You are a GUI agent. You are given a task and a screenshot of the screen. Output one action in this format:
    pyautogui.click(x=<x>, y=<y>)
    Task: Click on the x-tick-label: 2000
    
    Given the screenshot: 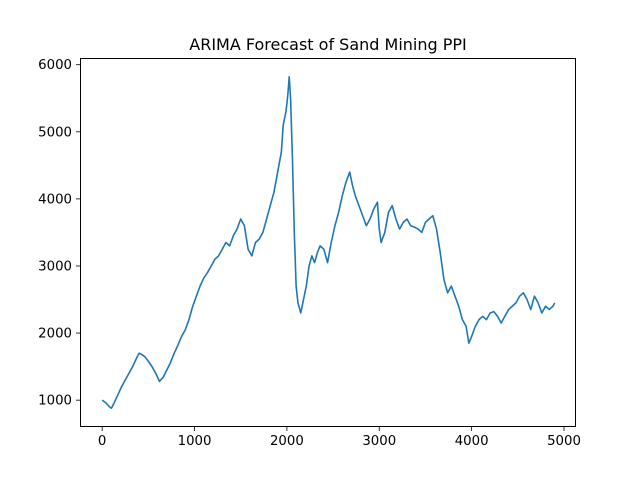 What is the action you would take?
    pyautogui.click(x=287, y=441)
    